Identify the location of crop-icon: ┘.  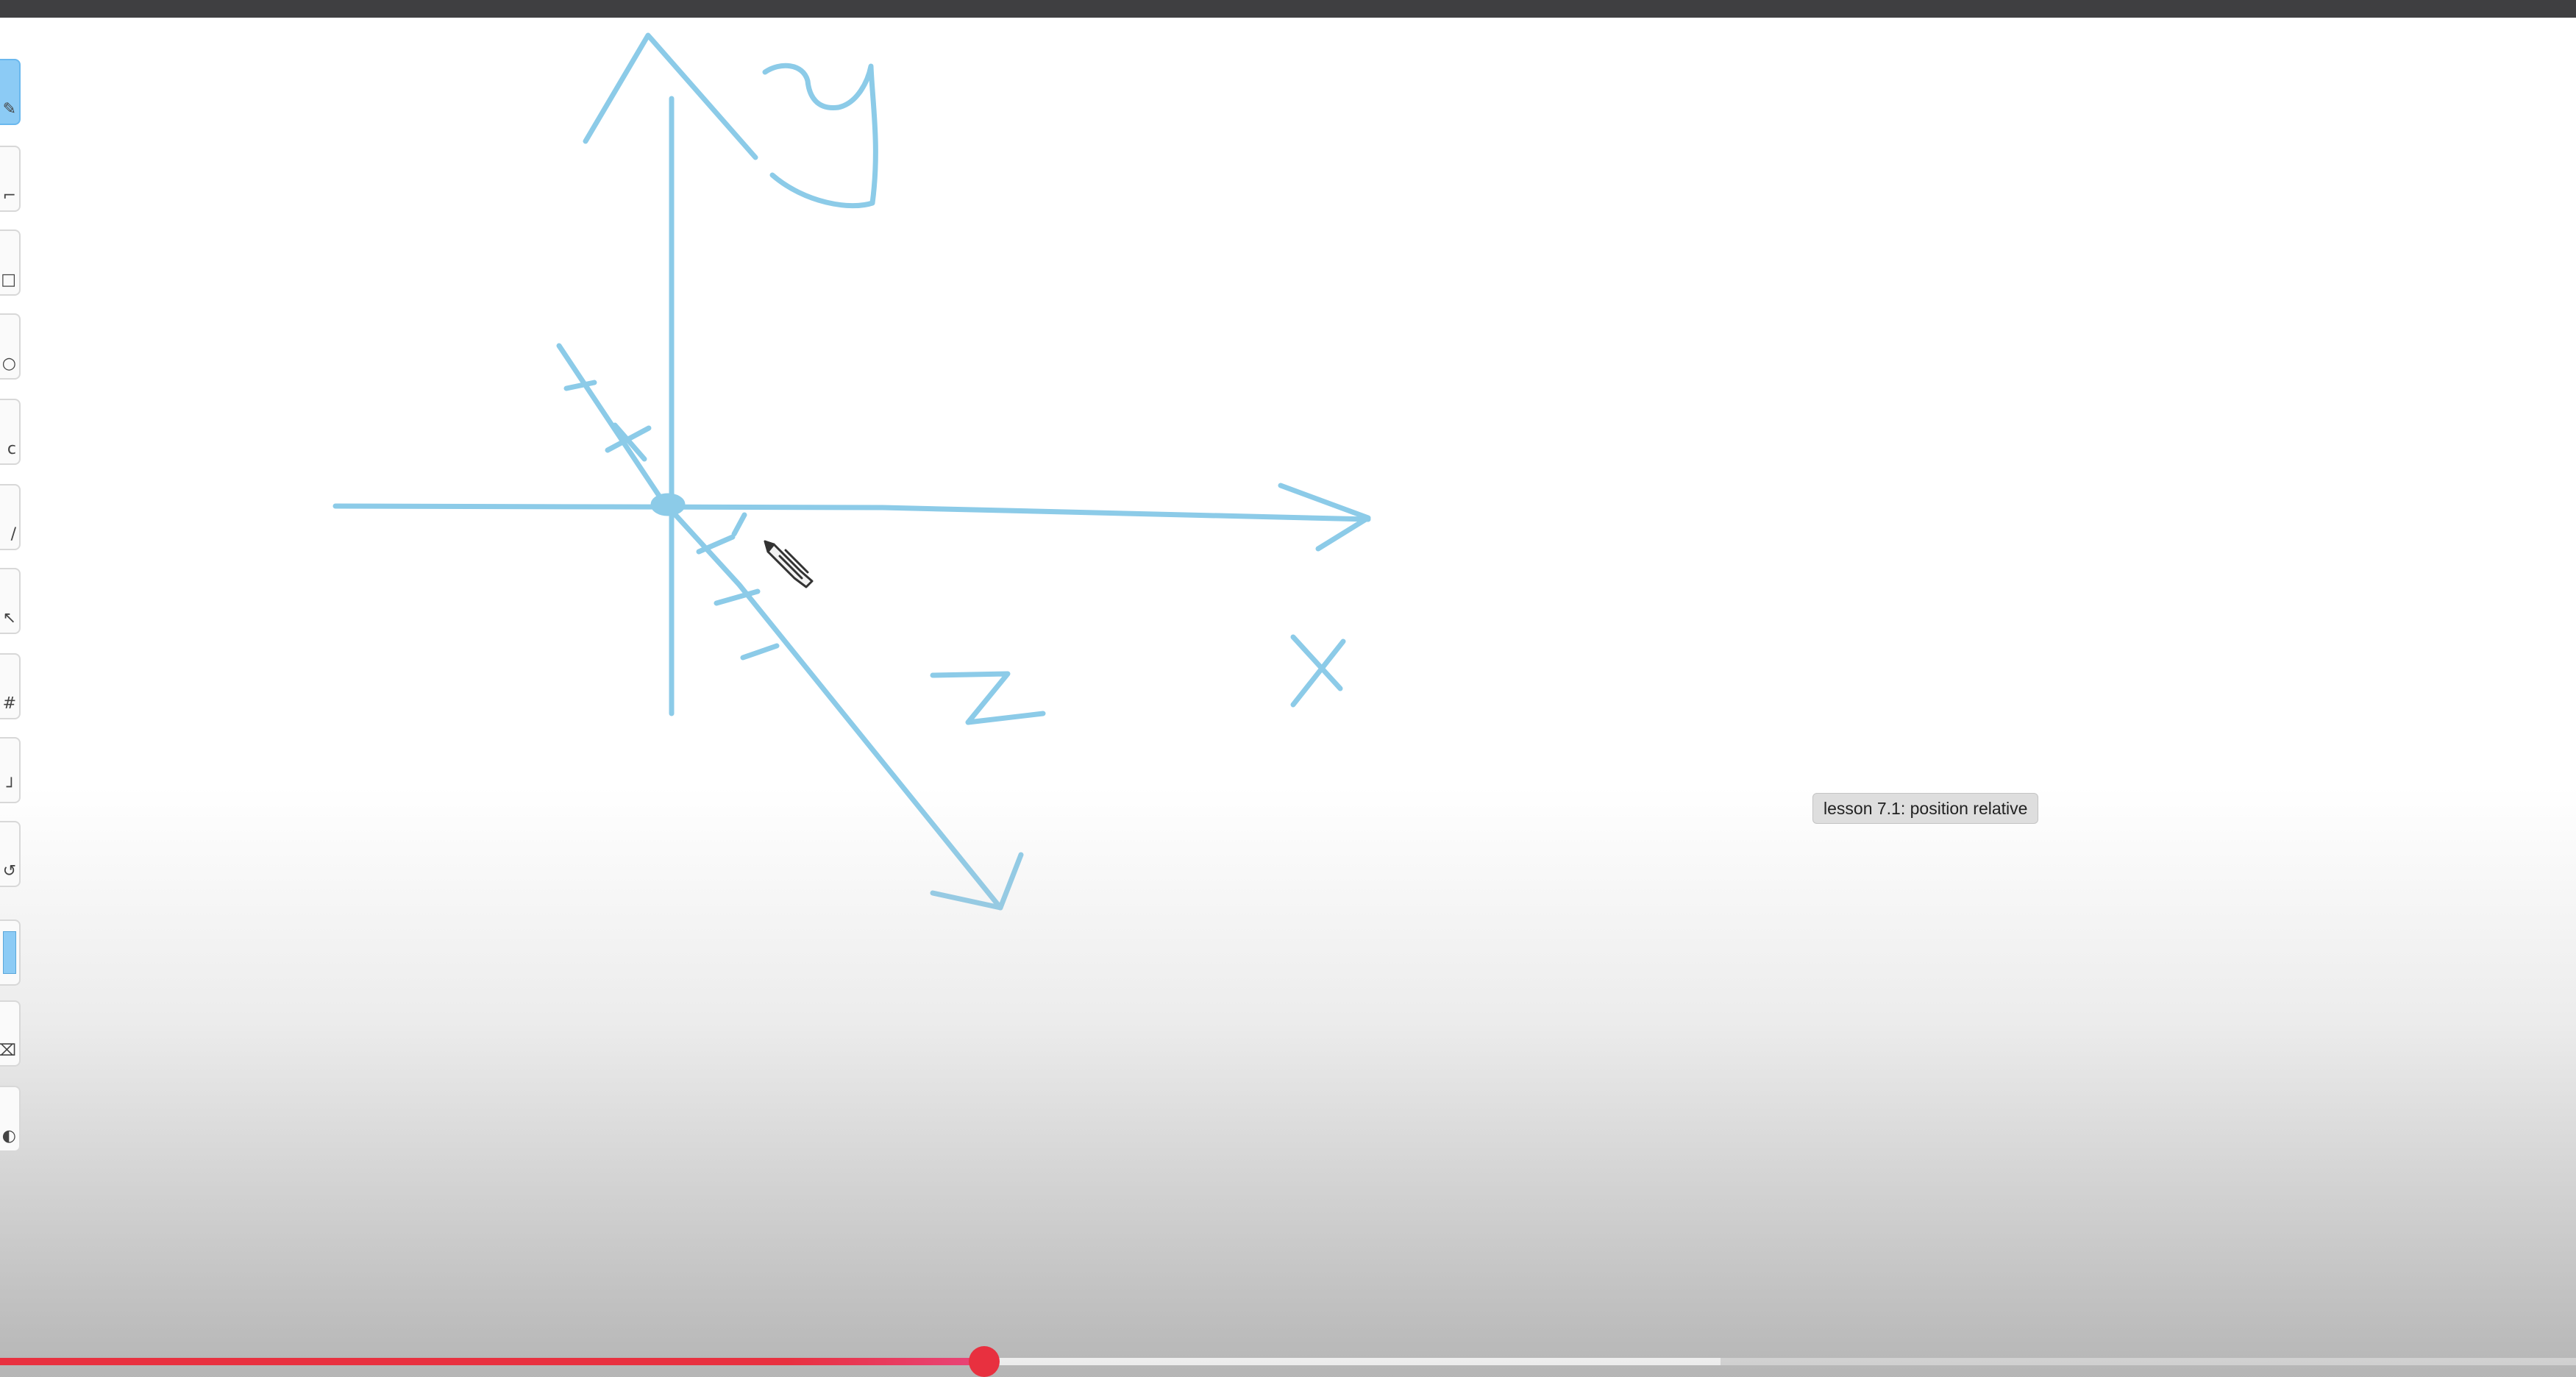
(11, 788).